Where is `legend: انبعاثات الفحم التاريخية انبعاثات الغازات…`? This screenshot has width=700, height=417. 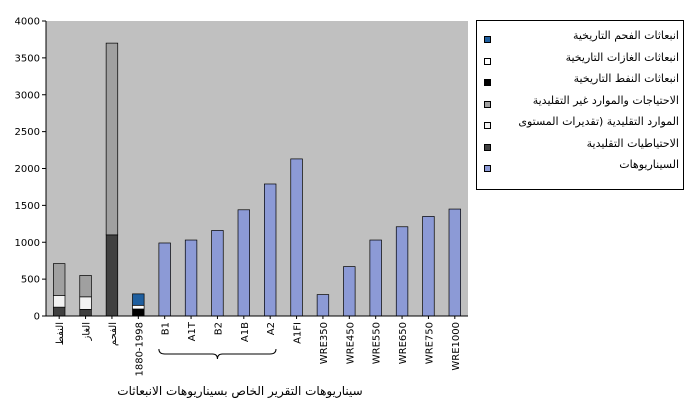
legend: انبعاثات الفحم التاريخية انبعاثات الغازات… is located at coordinates (580, 105).